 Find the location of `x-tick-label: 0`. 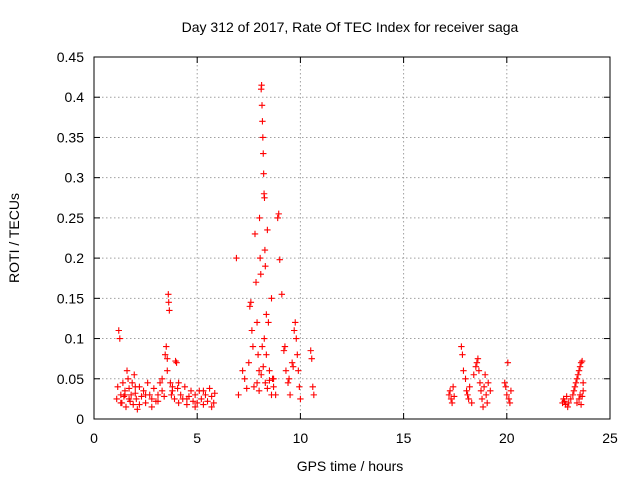

x-tick-label: 0 is located at coordinates (94, 438).